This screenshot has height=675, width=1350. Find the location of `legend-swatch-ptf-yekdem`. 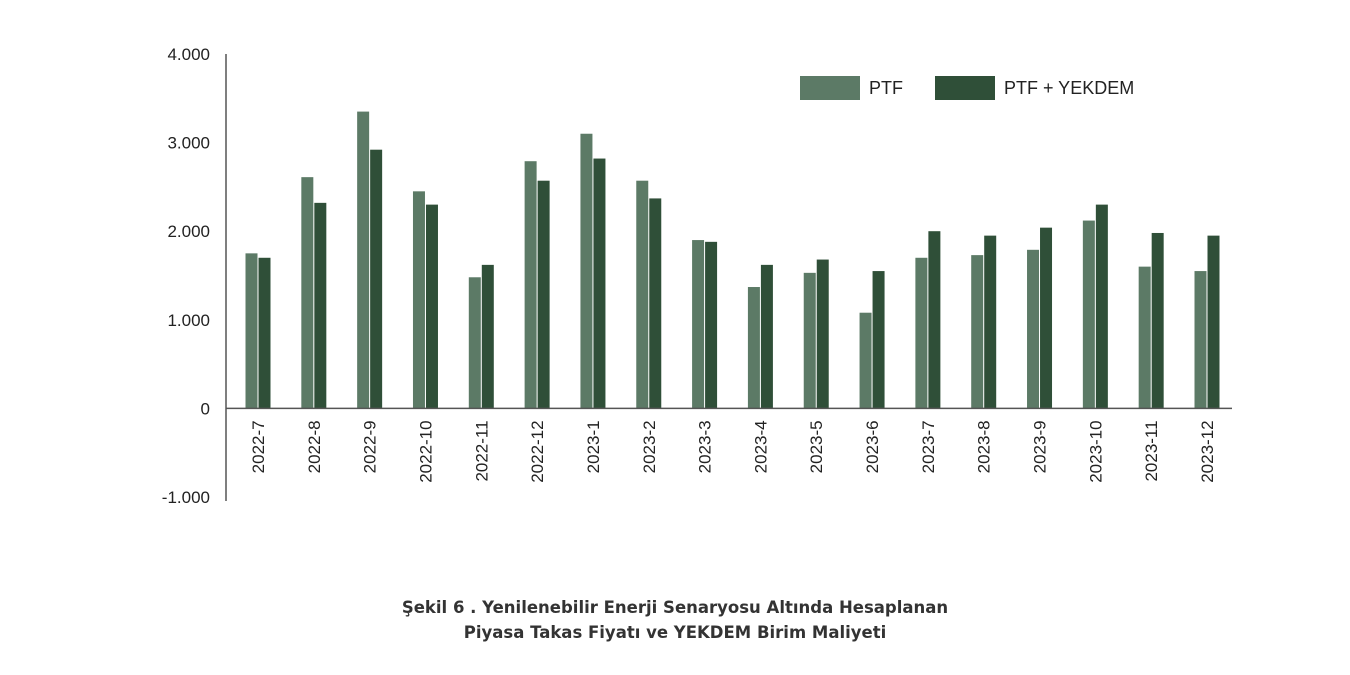

legend-swatch-ptf-yekdem is located at coordinates (965, 88).